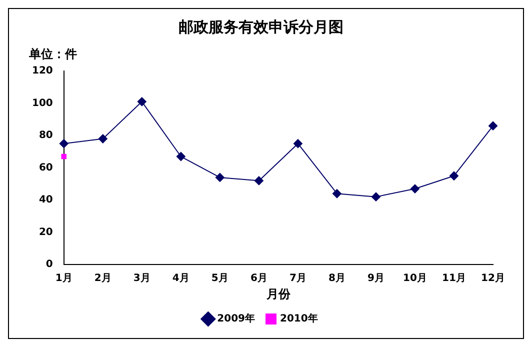 The width and height of the screenshot is (532, 347). What do you see at coordinates (261, 27) in the screenshot?
I see `chart-title: 邮政服务有效申诉分月图` at bounding box center [261, 27].